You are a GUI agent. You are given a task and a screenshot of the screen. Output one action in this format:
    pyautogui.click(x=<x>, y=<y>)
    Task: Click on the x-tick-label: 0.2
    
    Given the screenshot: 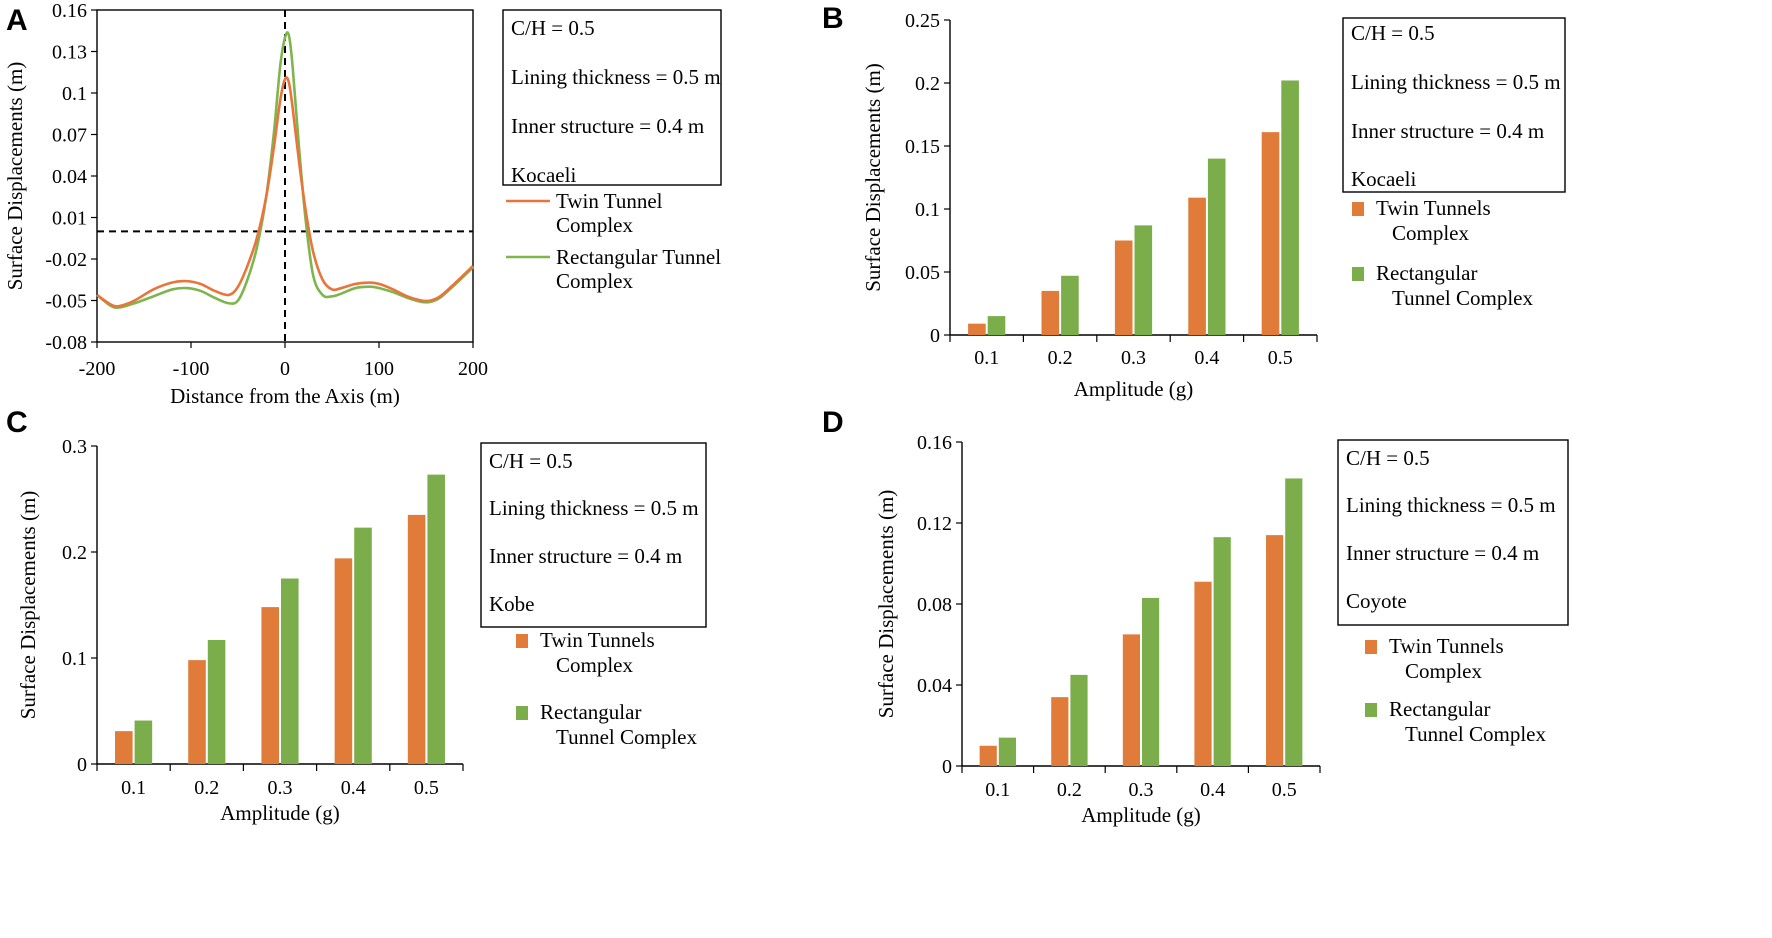 What is the action you would take?
    pyautogui.click(x=1069, y=790)
    